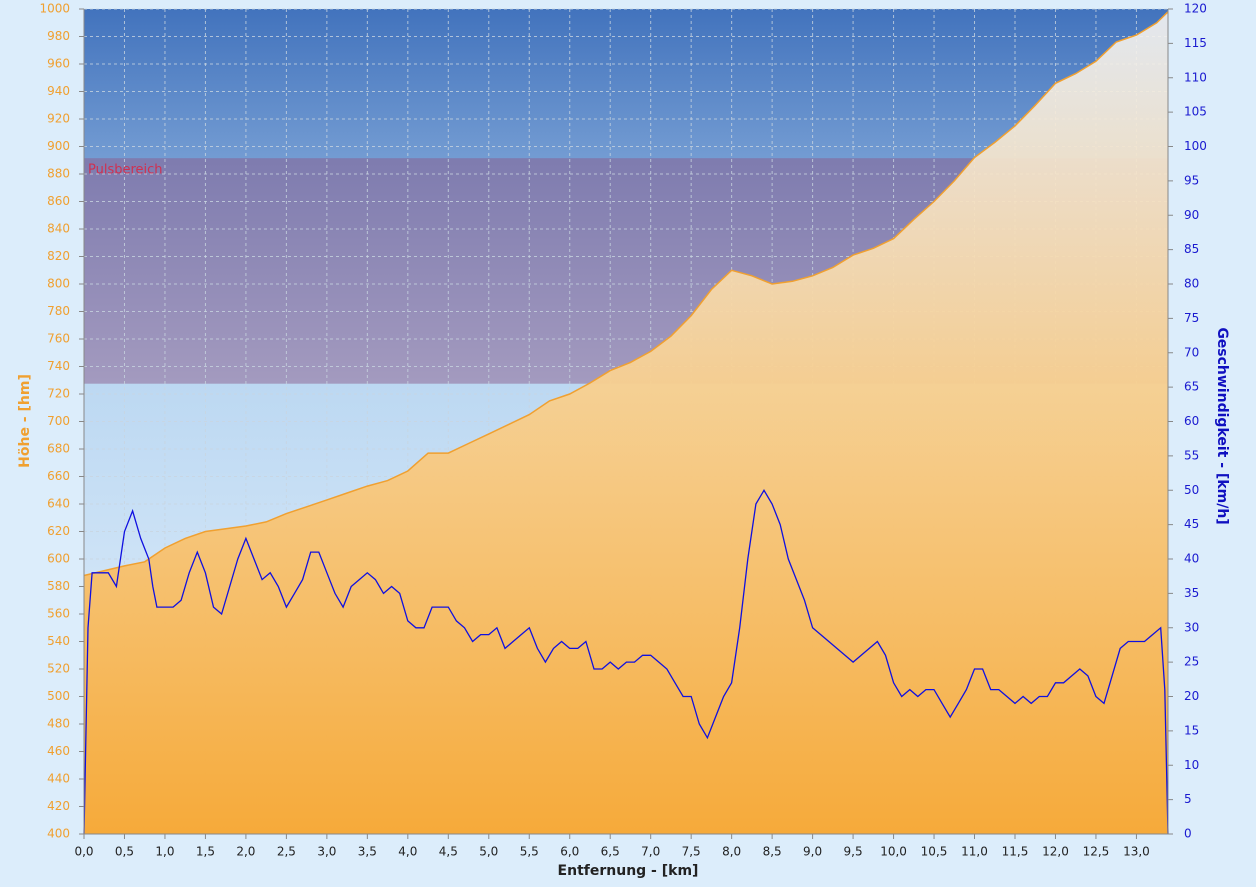  Describe the element at coordinates (934, 852) in the screenshot. I see `x-tick-label: 10,5` at that location.